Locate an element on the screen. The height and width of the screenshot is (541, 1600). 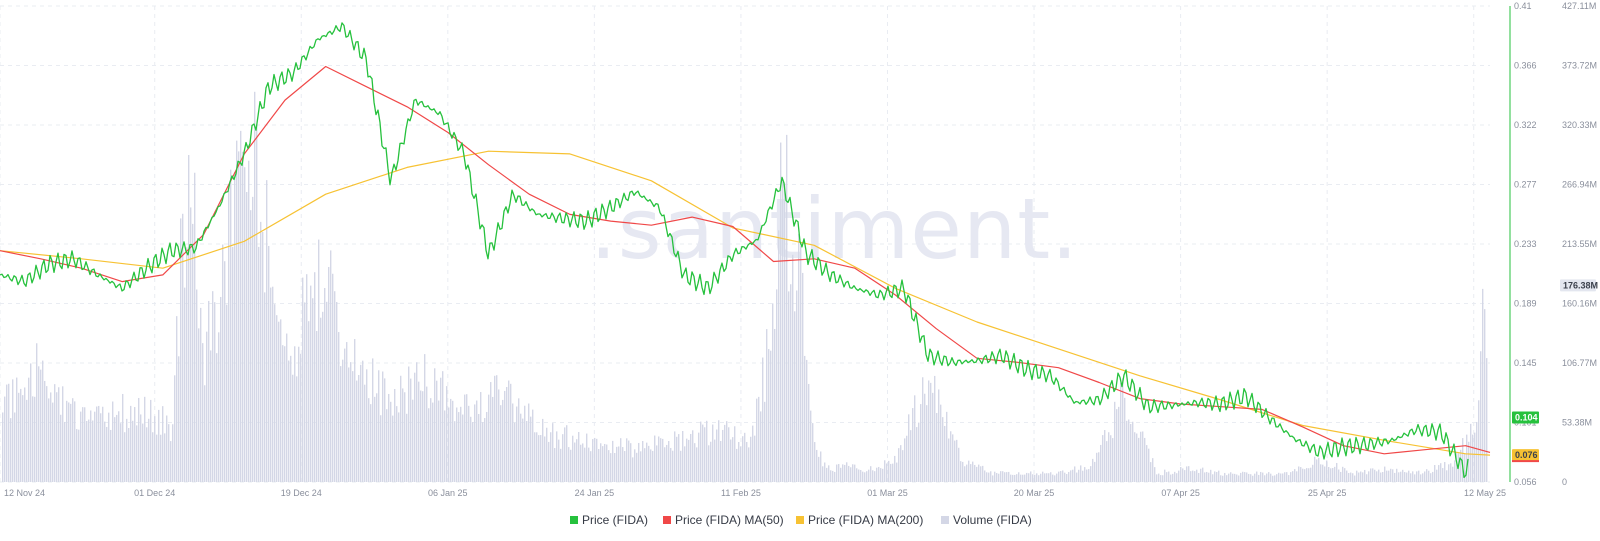
price-badge-text: 0.104 is located at coordinates (1526, 417).